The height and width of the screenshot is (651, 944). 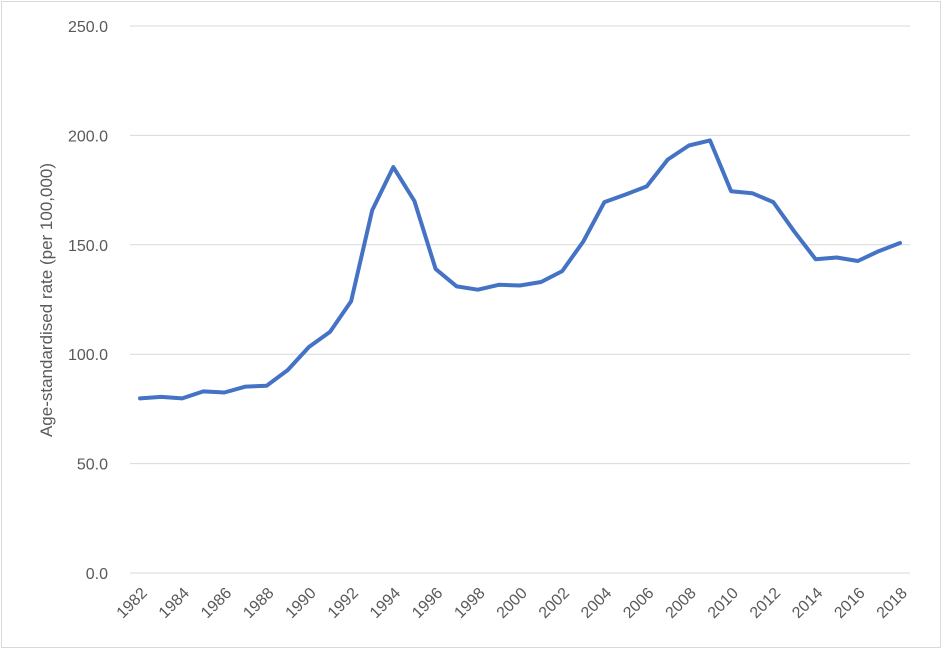 I want to click on x-tick-label: 1982, so click(x=132, y=603).